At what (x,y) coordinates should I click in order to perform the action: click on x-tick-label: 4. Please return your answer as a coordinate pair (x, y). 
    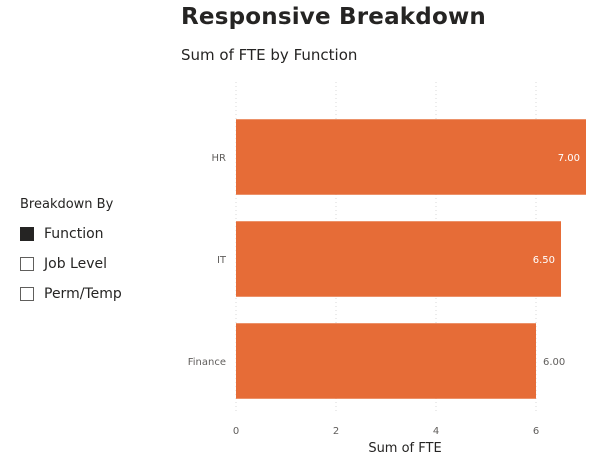
    Looking at the image, I should click on (436, 431).